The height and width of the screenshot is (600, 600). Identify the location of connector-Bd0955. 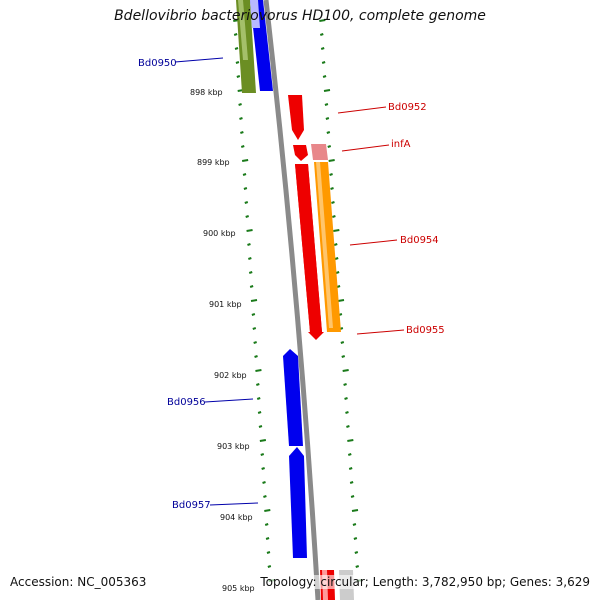
(380, 332).